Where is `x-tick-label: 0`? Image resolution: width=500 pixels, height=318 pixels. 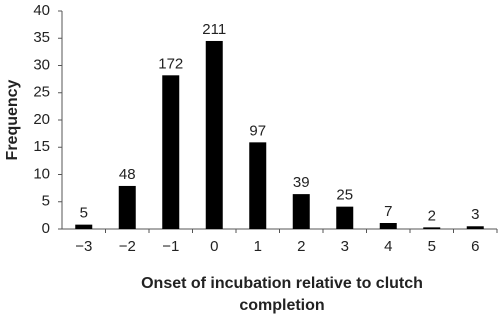
x-tick-label: 0 is located at coordinates (214, 246).